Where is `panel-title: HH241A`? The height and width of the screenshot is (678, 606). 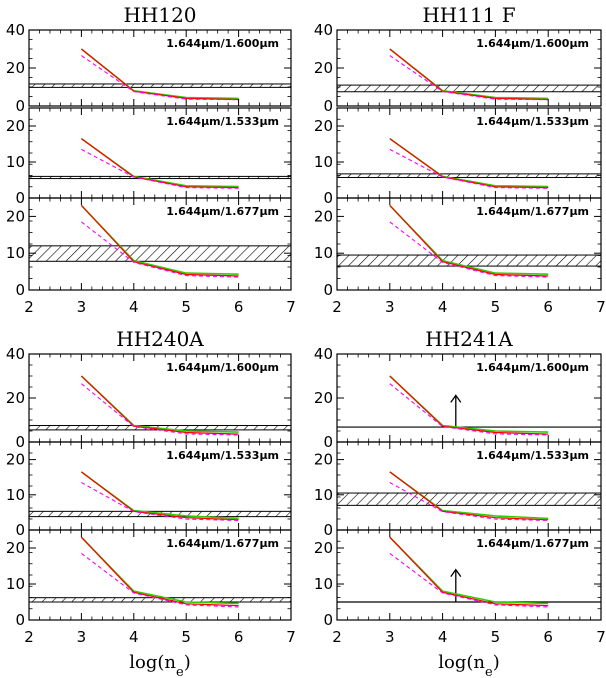
panel-title: HH241A is located at coordinates (469, 339).